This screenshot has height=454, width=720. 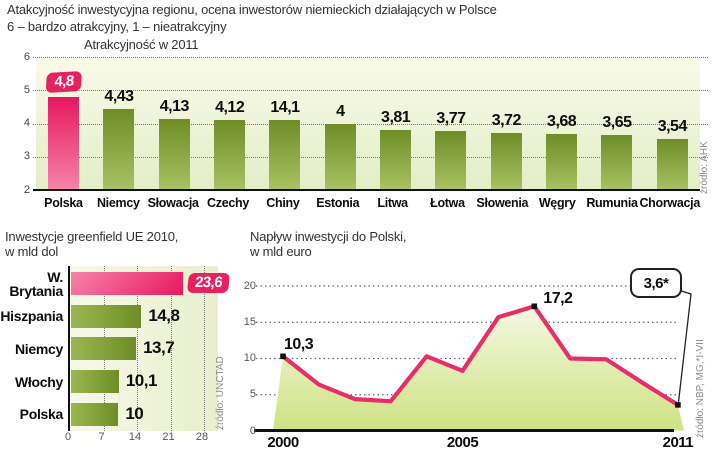 I want to click on bar-slot-8: 3,72, so click(x=506, y=123).